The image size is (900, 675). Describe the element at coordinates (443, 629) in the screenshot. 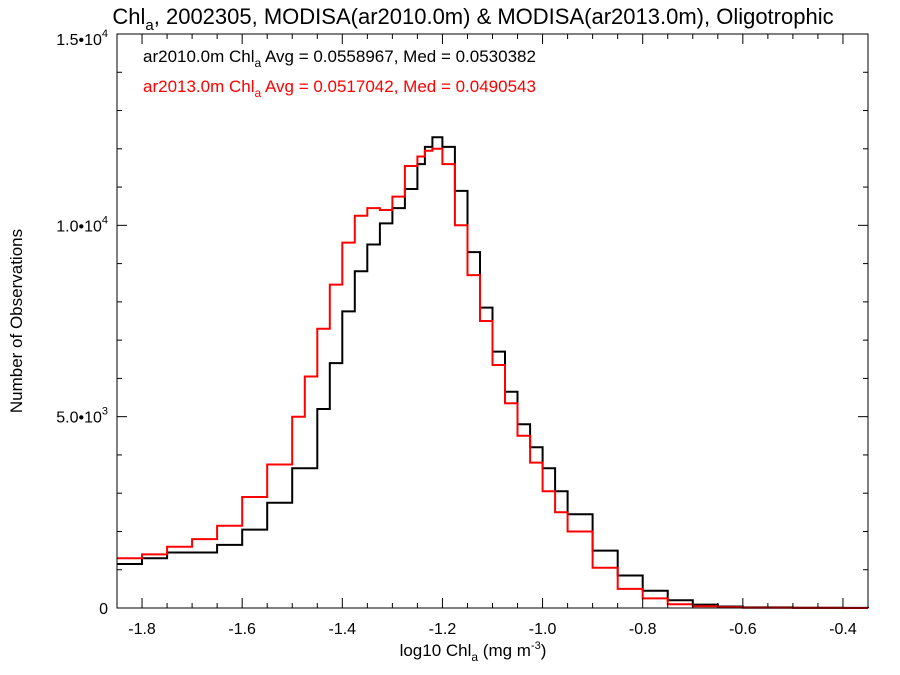

I see `x-tick-label: -1.2` at that location.